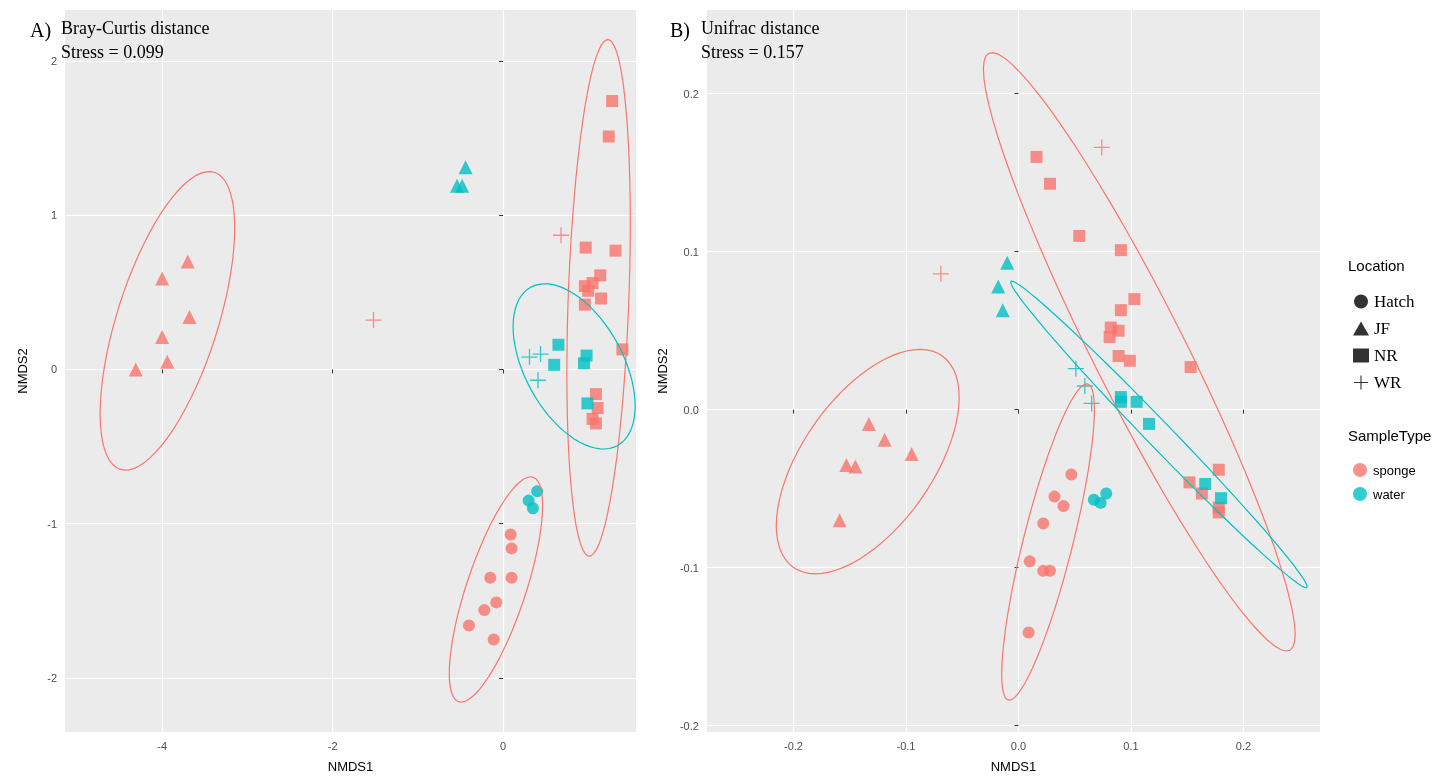 The image size is (1437, 780). Describe the element at coordinates (1386, 355) in the screenshot. I see `legend-label: NR` at that location.